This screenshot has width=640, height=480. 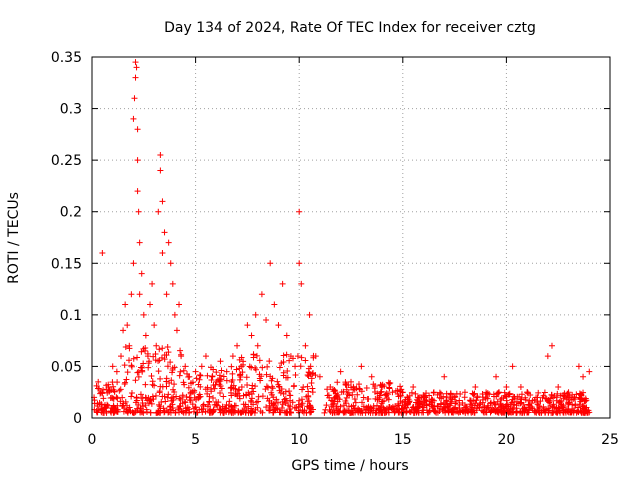 What do you see at coordinates (66, 238) in the screenshot?
I see `y-tick-labels: 0 0.05 0.1 0.15 0.2 0.25 0.3 0.35` at bounding box center [66, 238].